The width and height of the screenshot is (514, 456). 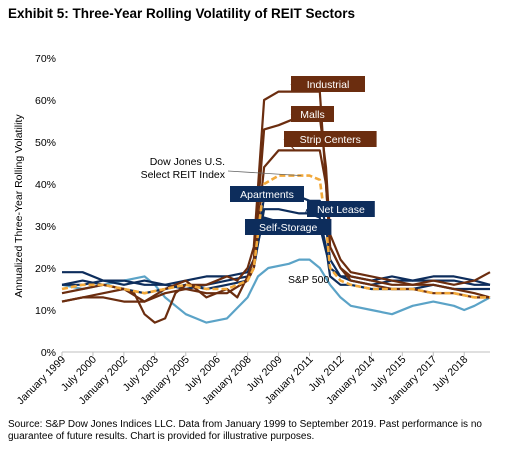 What do you see at coordinates (183, 175) in the screenshot?
I see `annotation-line: Select REIT Index` at bounding box center [183, 175].